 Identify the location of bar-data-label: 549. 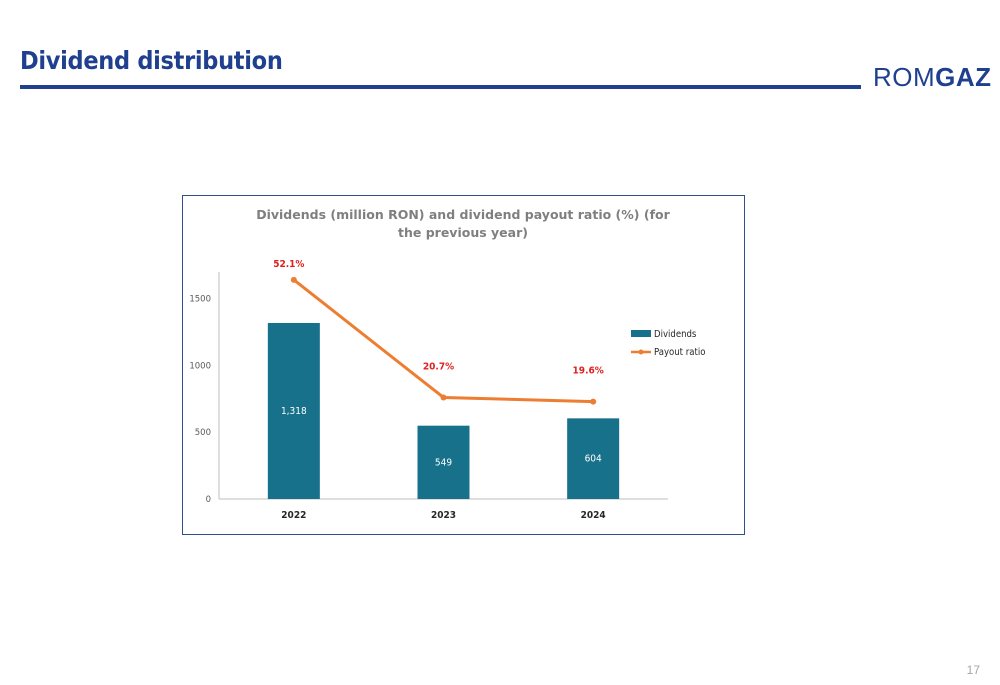
(443, 462).